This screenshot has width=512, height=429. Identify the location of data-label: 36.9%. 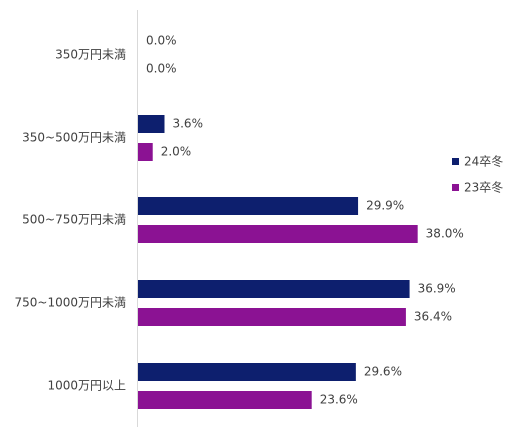
(437, 289).